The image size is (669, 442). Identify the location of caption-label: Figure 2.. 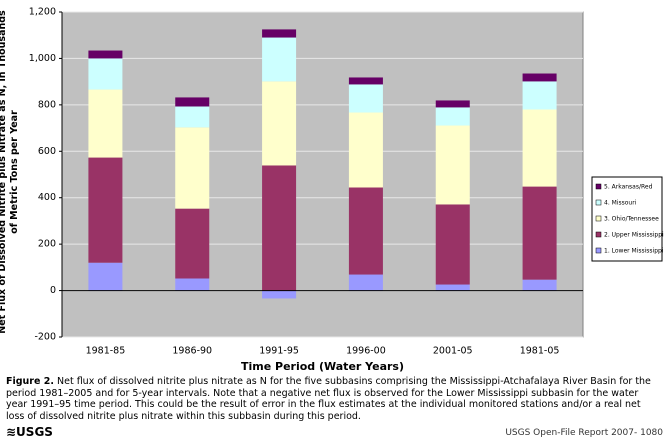
(30, 381).